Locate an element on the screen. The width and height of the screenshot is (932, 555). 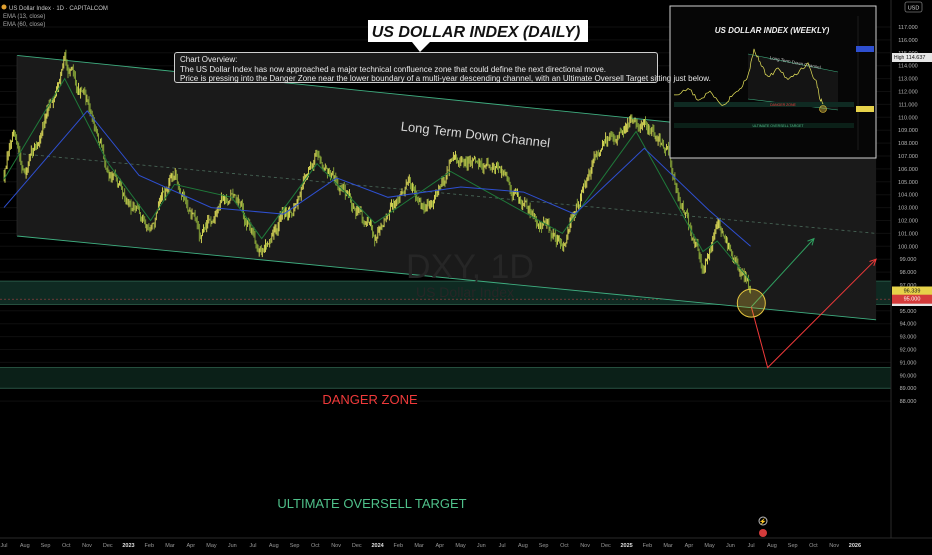
event-icon: ⚡ is located at coordinates (763, 521).